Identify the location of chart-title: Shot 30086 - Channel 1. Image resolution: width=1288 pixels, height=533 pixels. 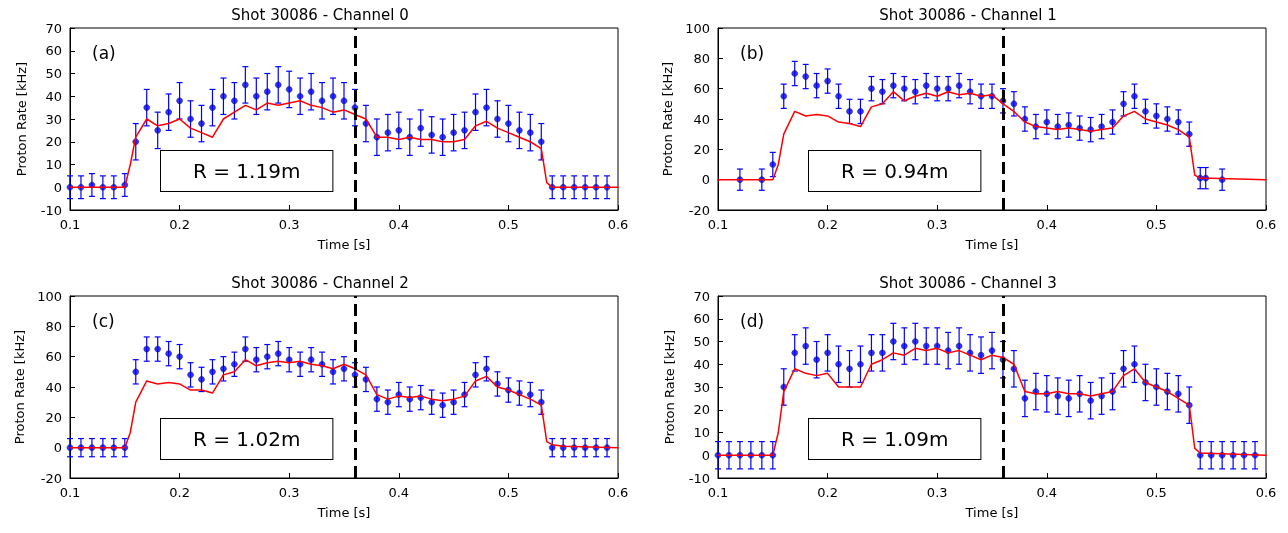
(968, 14).